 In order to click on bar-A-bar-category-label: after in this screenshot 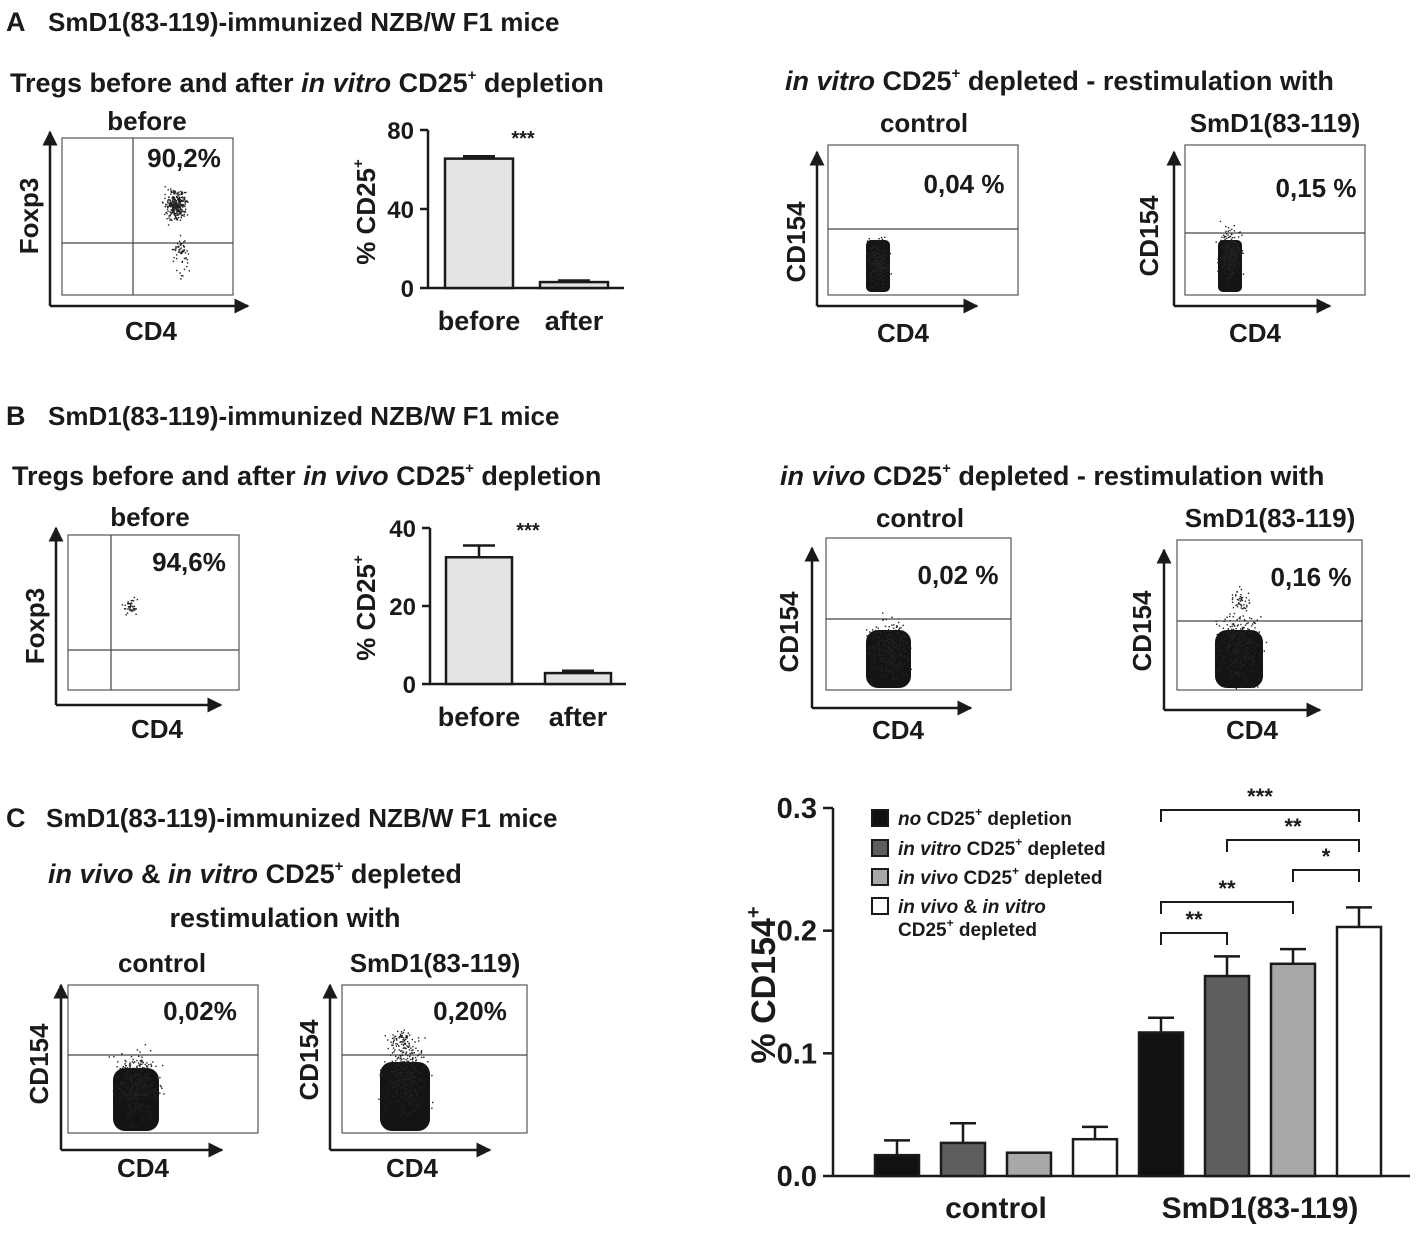, I will do `click(574, 321)`.